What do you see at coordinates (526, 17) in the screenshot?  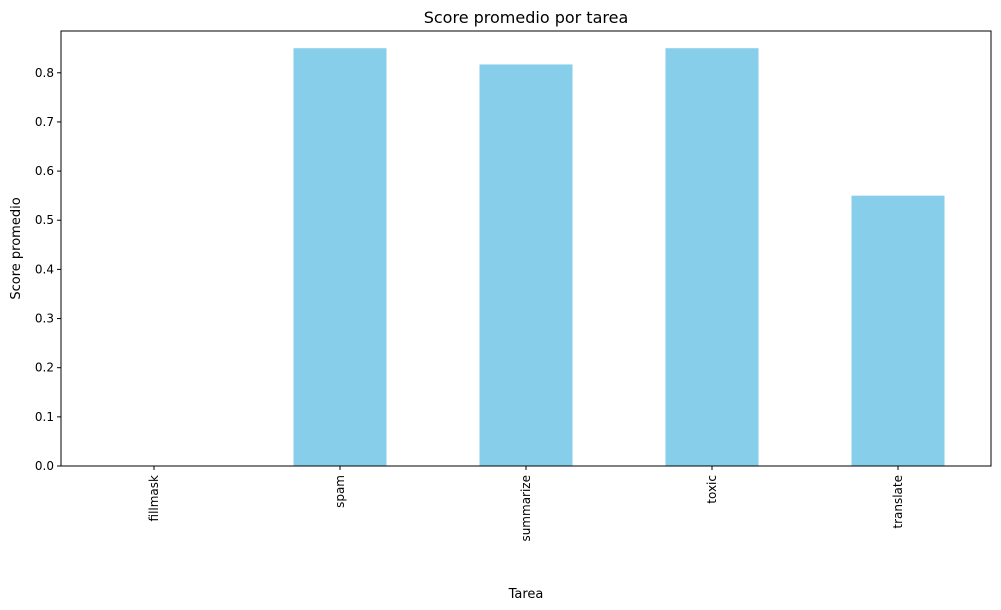 I see `chart-title: Score promedio por tarea` at bounding box center [526, 17].